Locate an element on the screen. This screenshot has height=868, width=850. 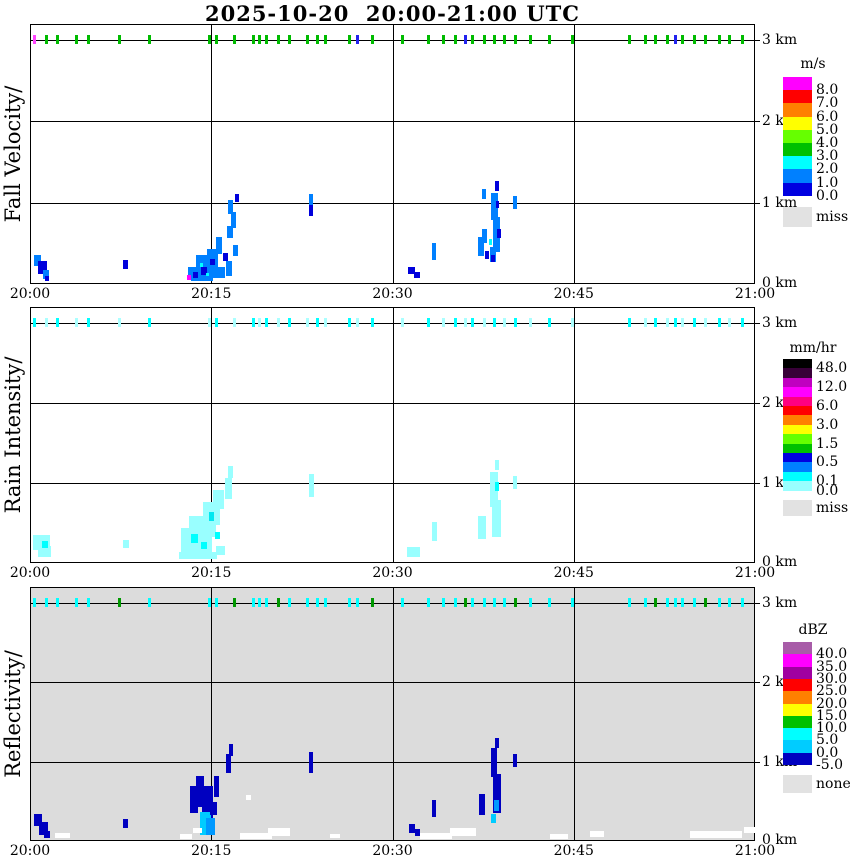
legend-scale-label: 25.0 is located at coordinates (832, 691).